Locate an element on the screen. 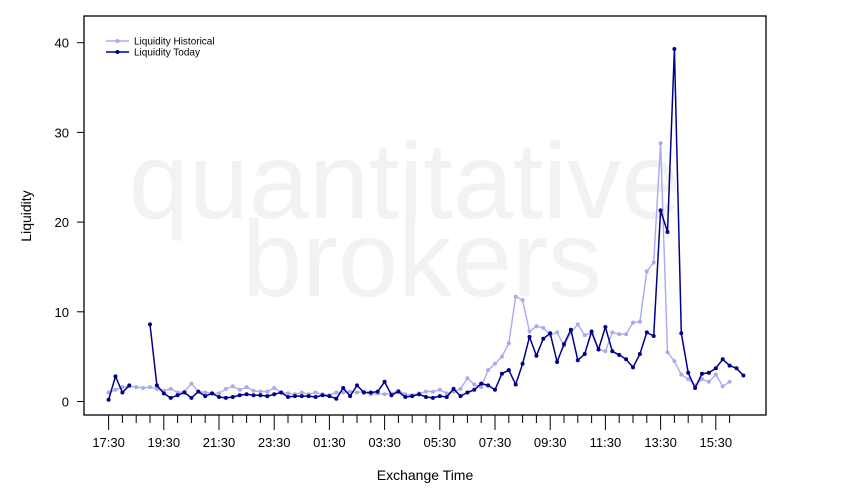  x-tick-label: 09:30 is located at coordinates (550, 442).